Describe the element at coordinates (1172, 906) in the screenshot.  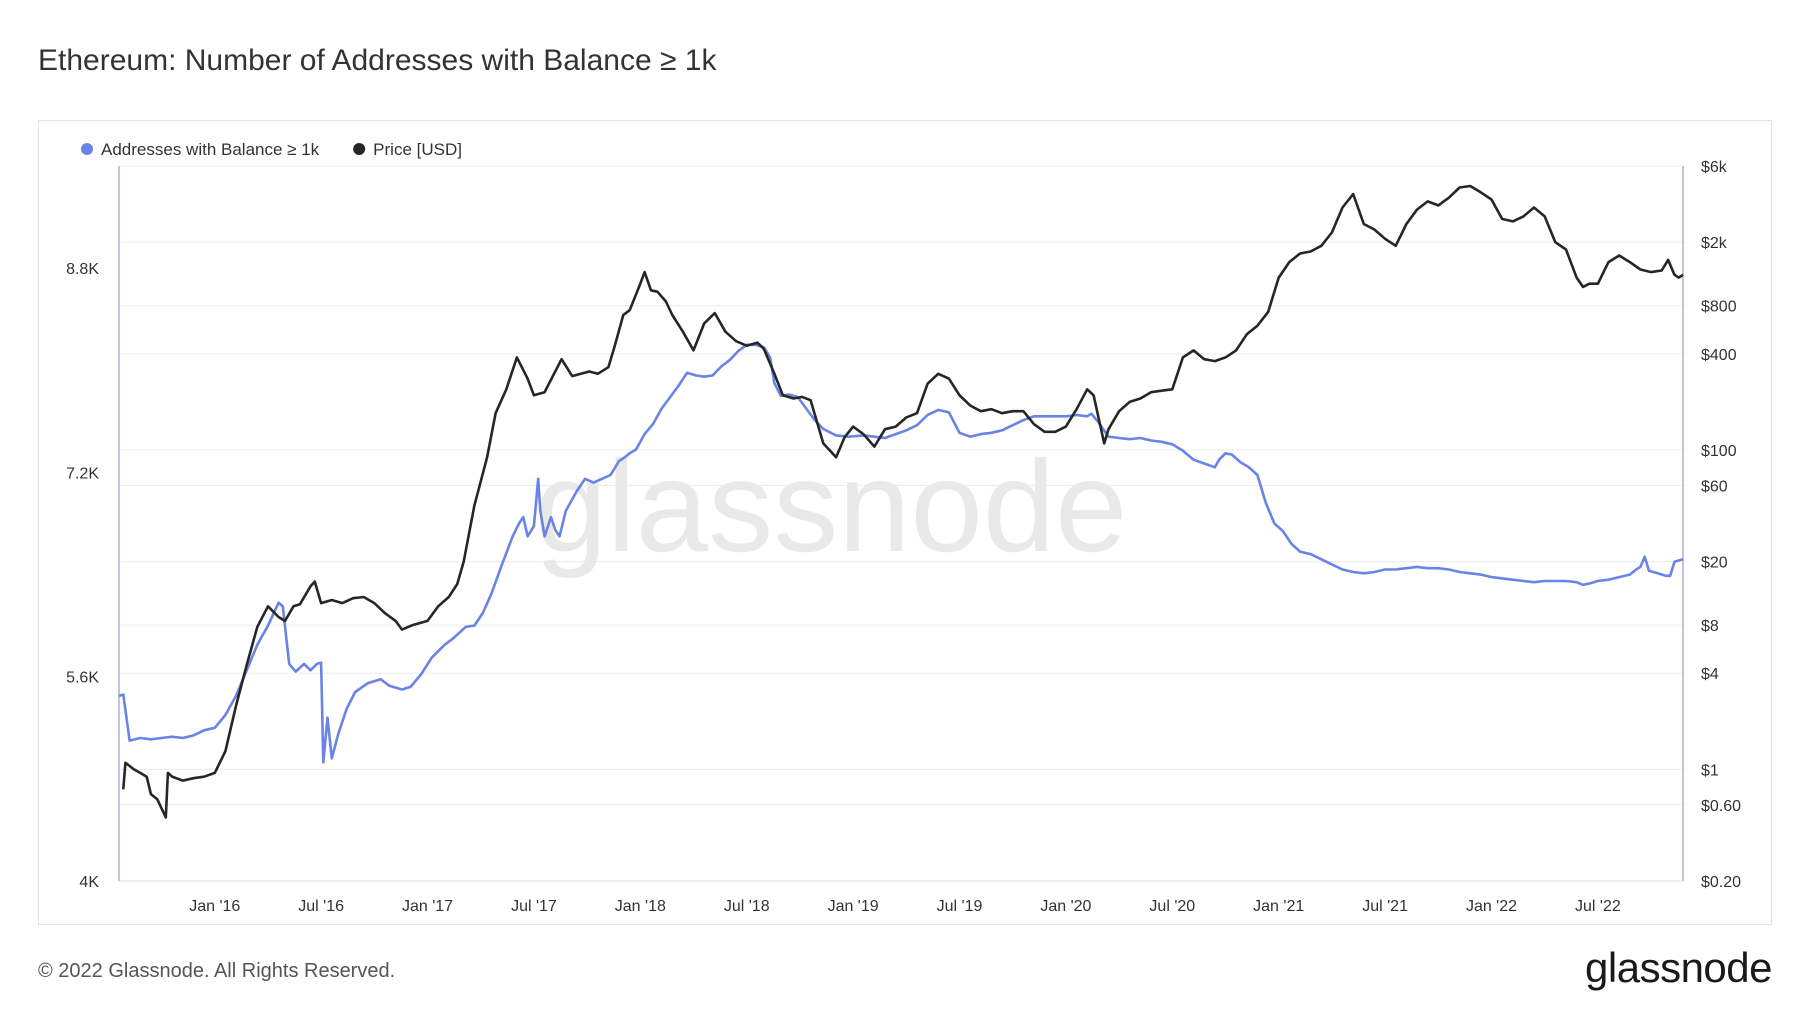
I see `x-tick-label: Jul '20` at that location.